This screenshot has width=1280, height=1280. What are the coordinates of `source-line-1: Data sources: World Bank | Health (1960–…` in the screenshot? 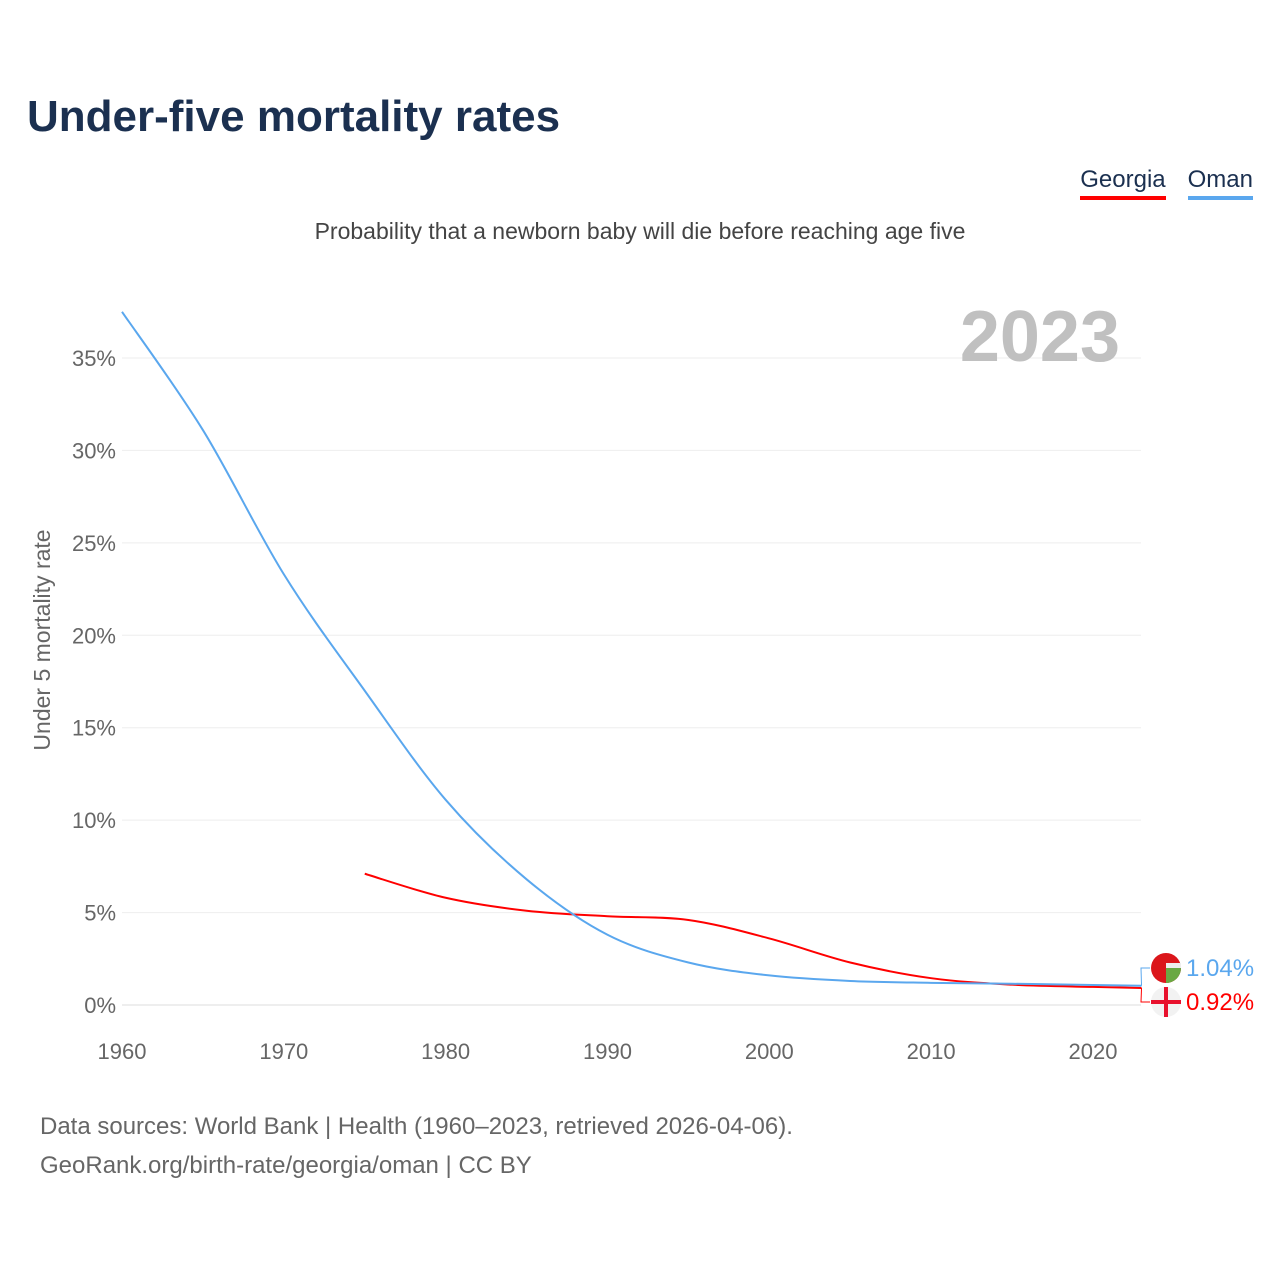 It's located at (416, 1126).